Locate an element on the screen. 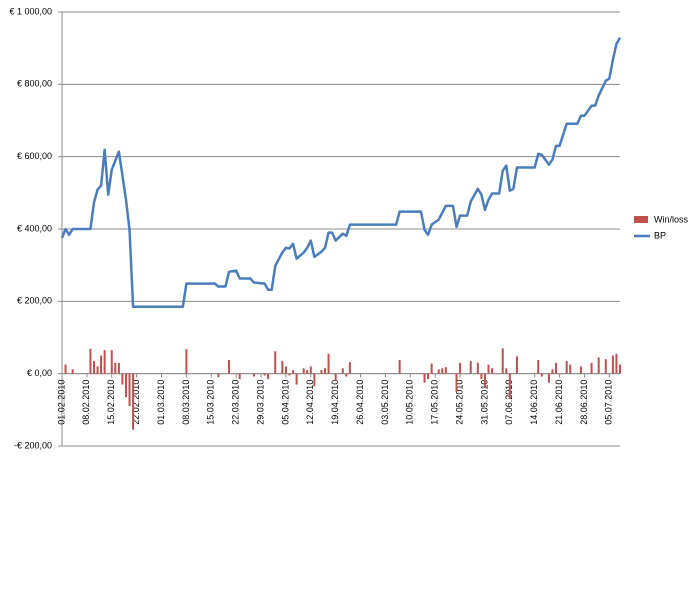 This screenshot has width=700, height=603. legend-label: Win/loss is located at coordinates (671, 219).